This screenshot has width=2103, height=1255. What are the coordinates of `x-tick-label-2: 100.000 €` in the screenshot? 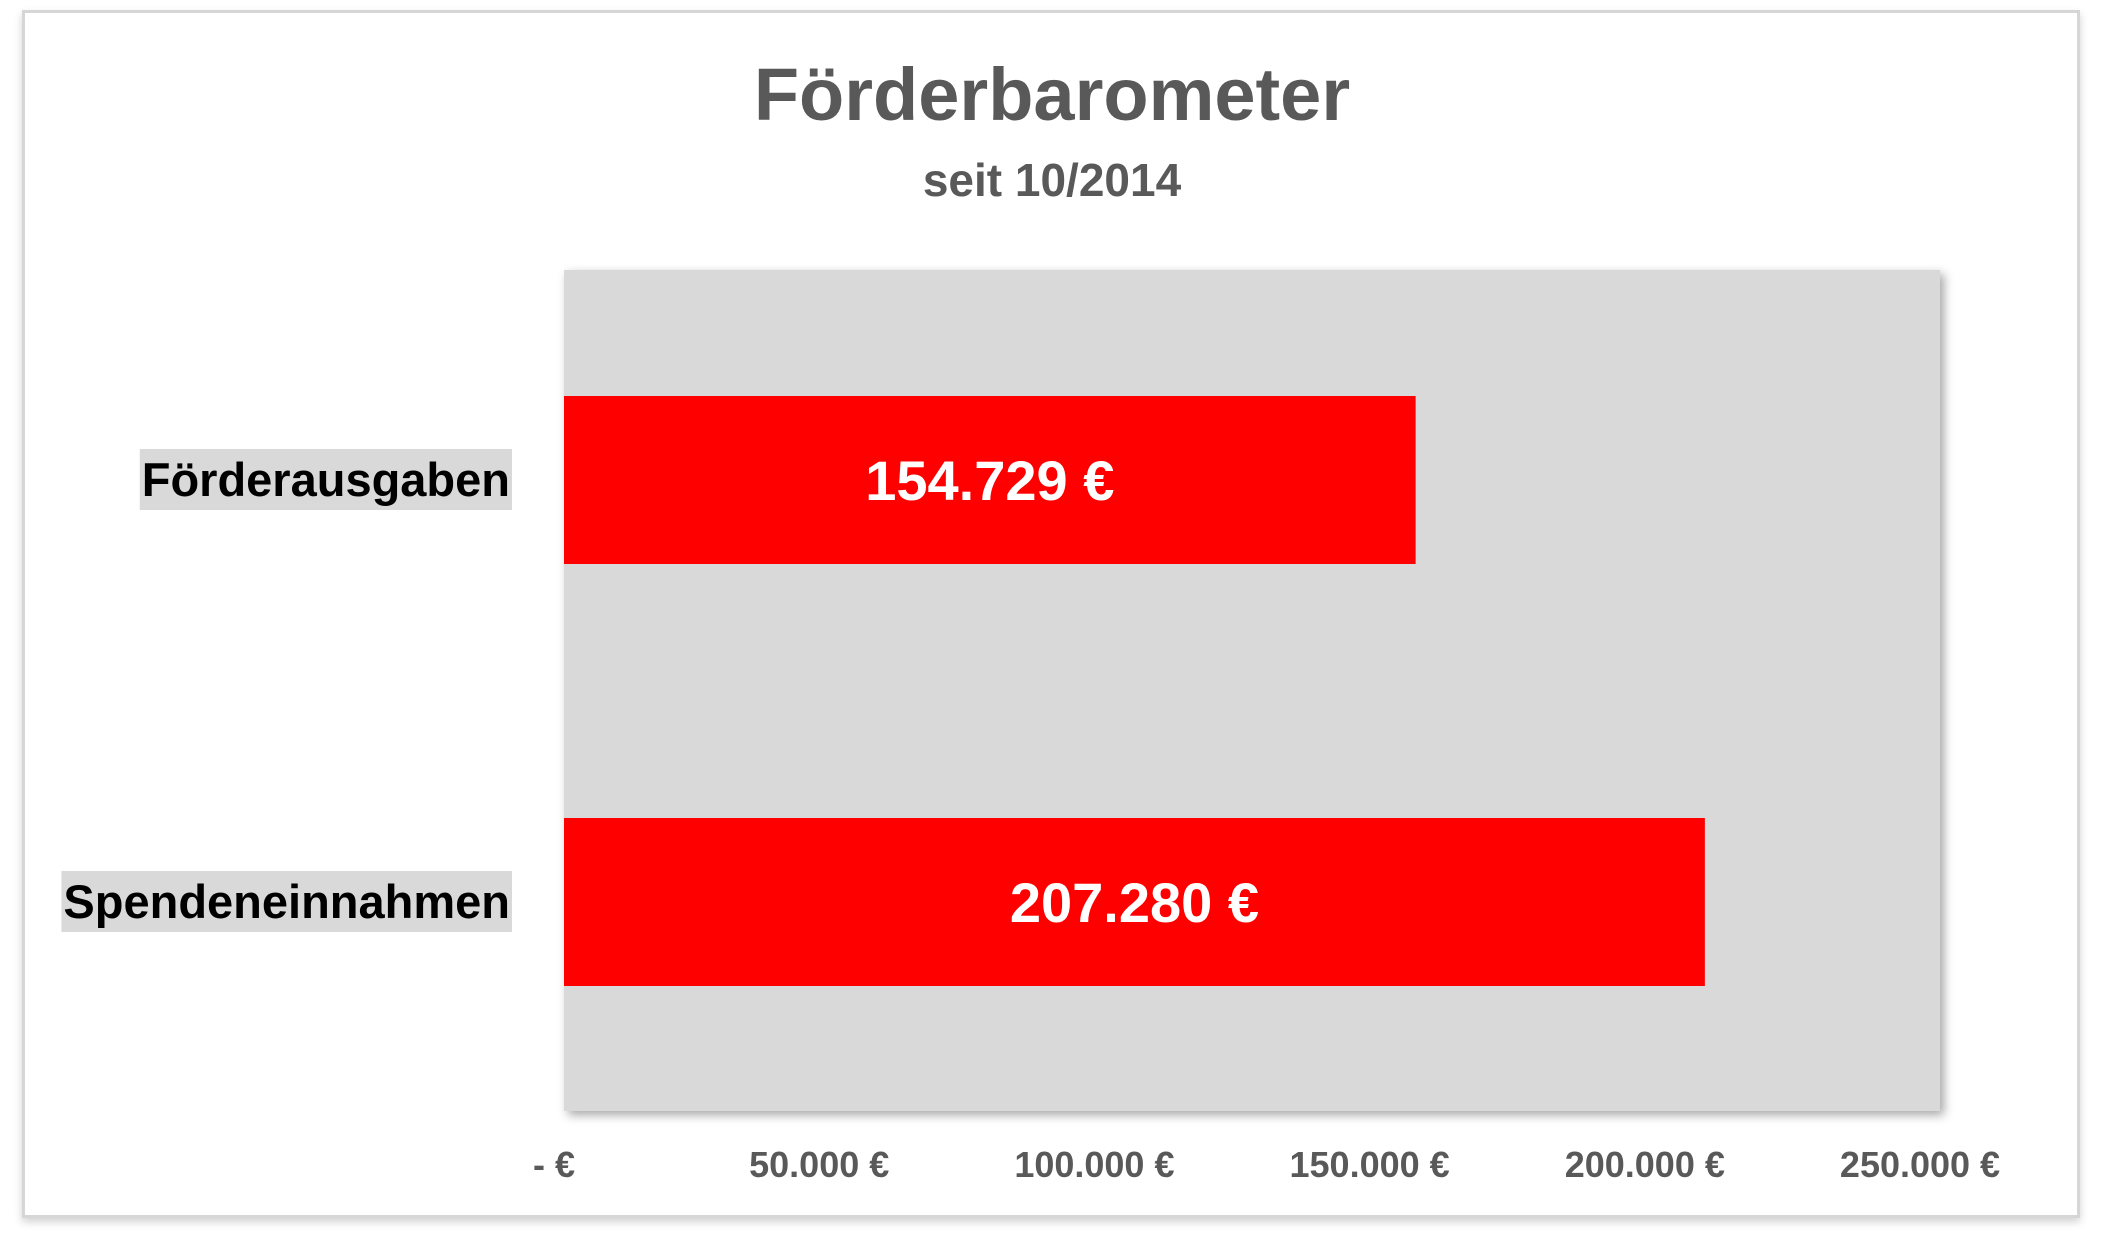 It's located at (1094, 1164).